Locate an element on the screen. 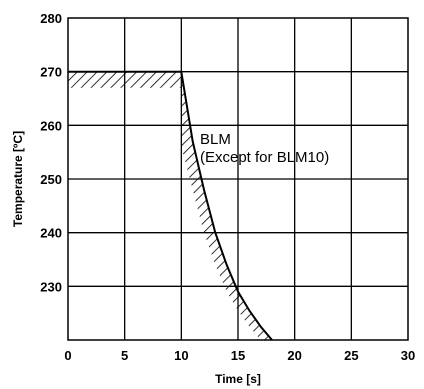 This screenshot has width=424, height=389. annotation-line-1: BLM is located at coordinates (215, 139).